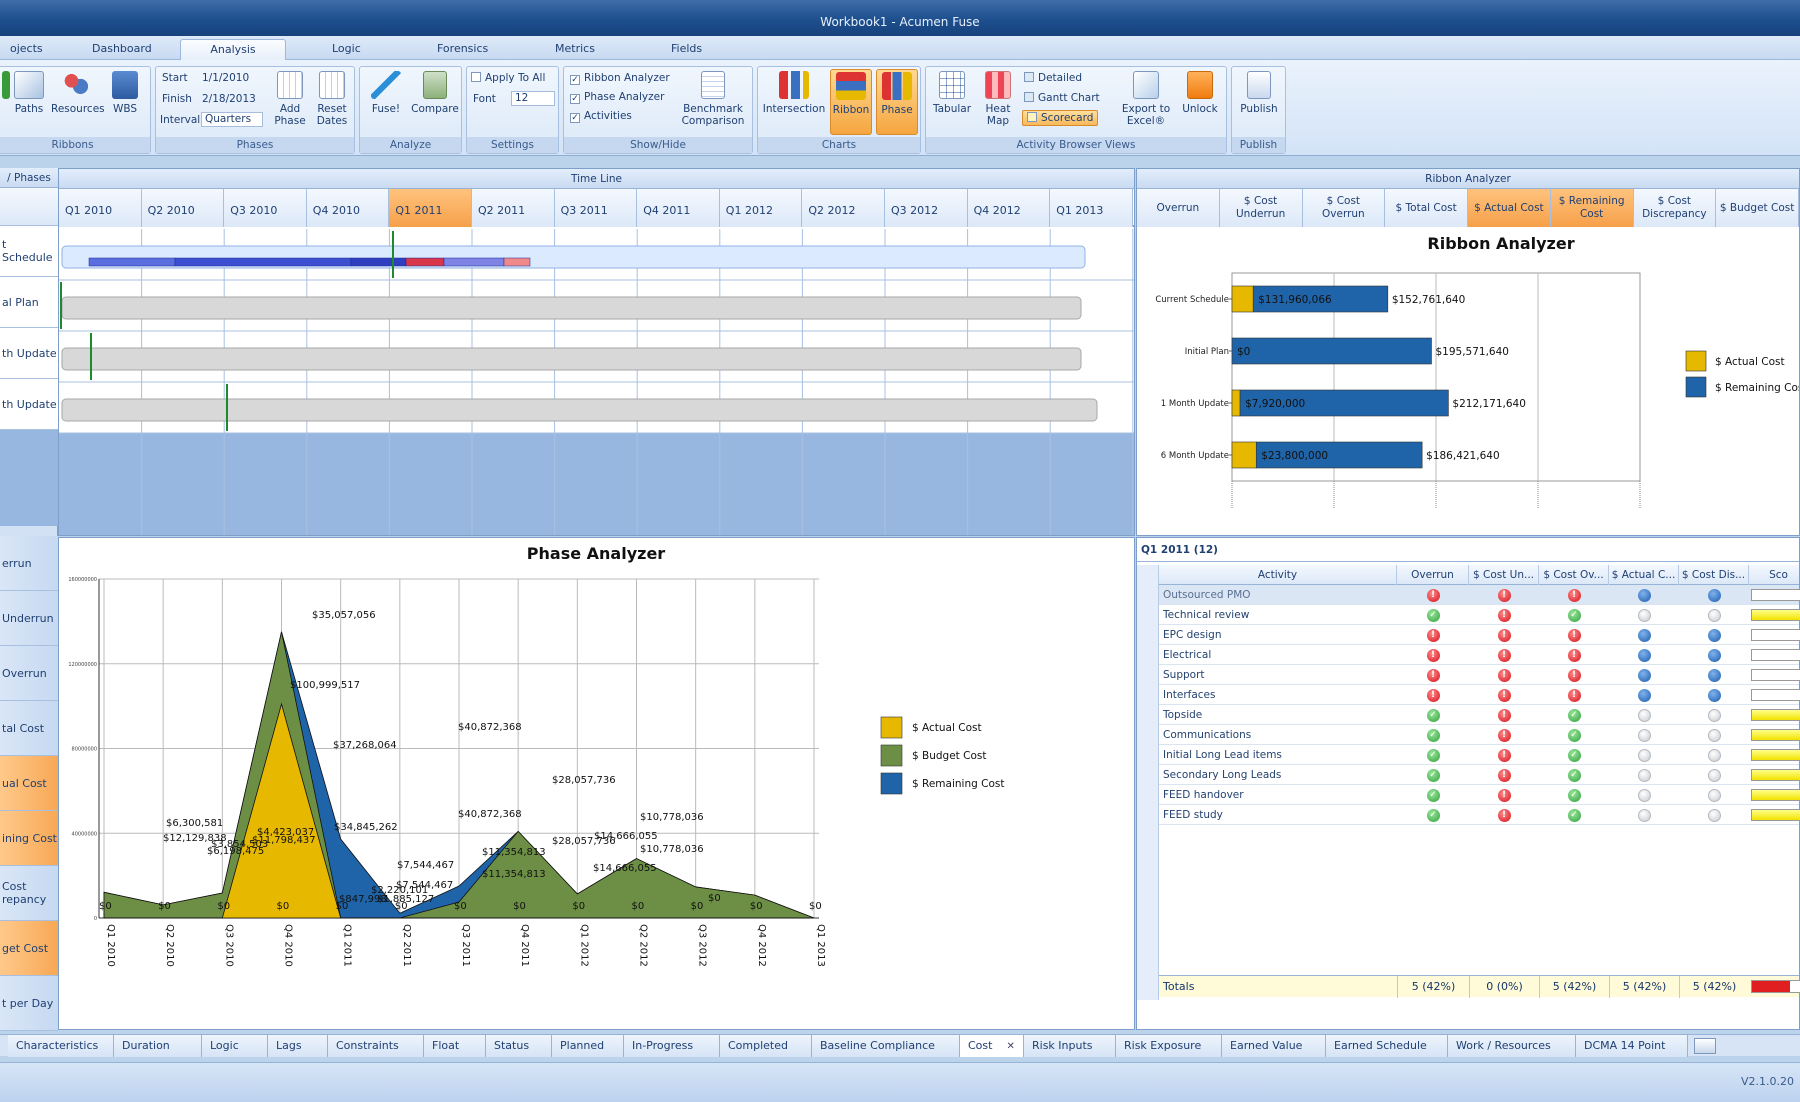  I want to click on metric-item-2: Underrun, so click(29, 618).